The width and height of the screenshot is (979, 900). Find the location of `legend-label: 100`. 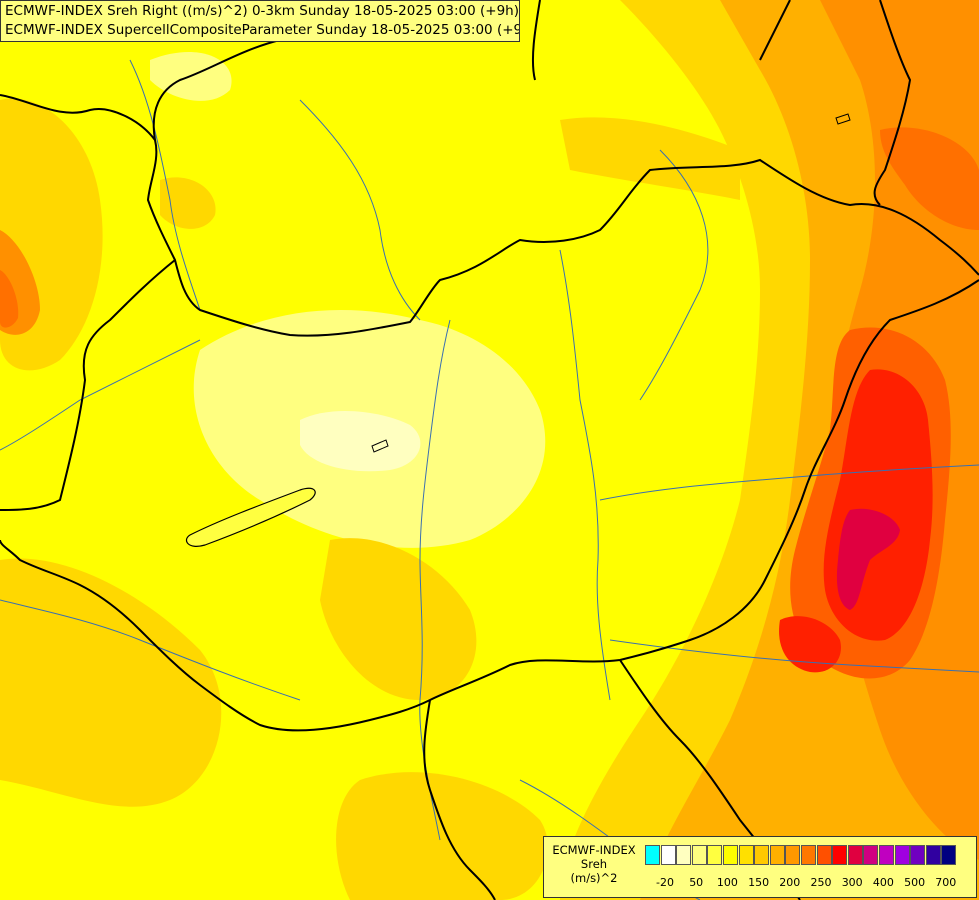

legend-label: 100 is located at coordinates (727, 882).